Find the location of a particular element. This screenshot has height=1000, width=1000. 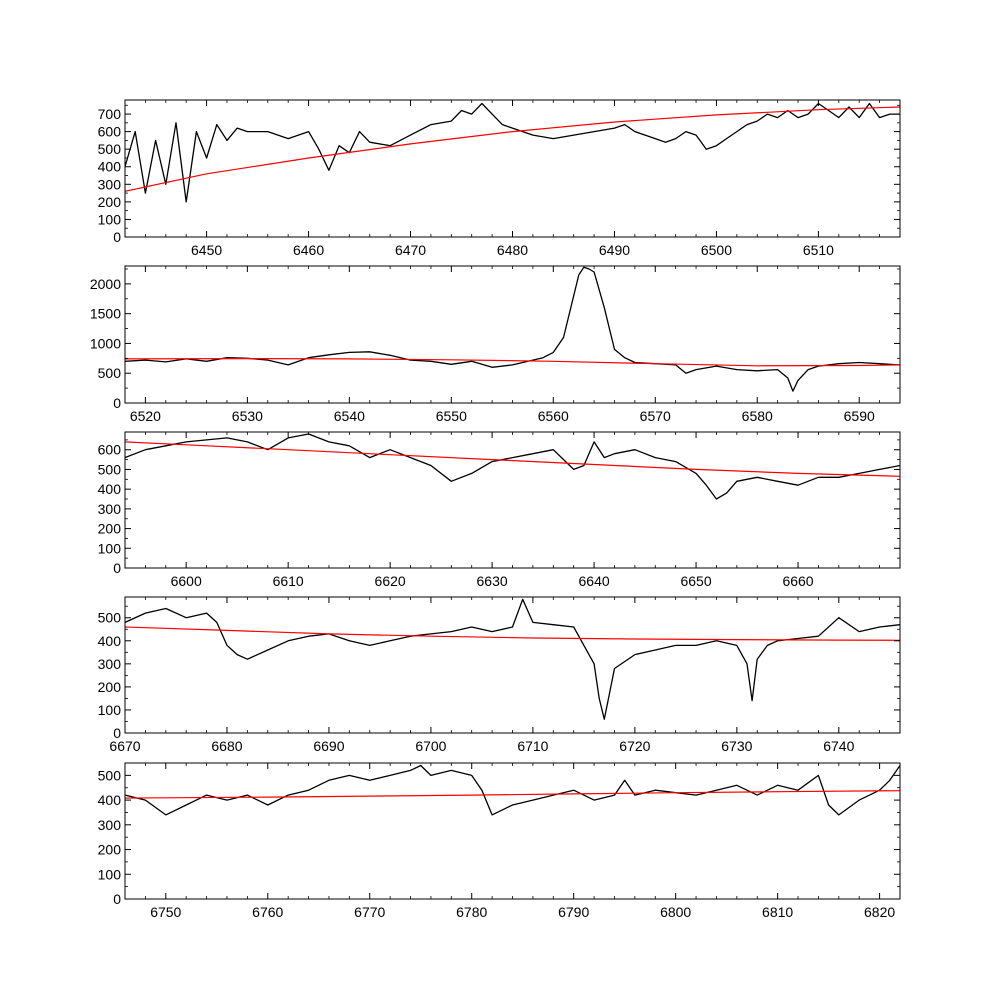

x-tick-label: 6740 is located at coordinates (838, 746).